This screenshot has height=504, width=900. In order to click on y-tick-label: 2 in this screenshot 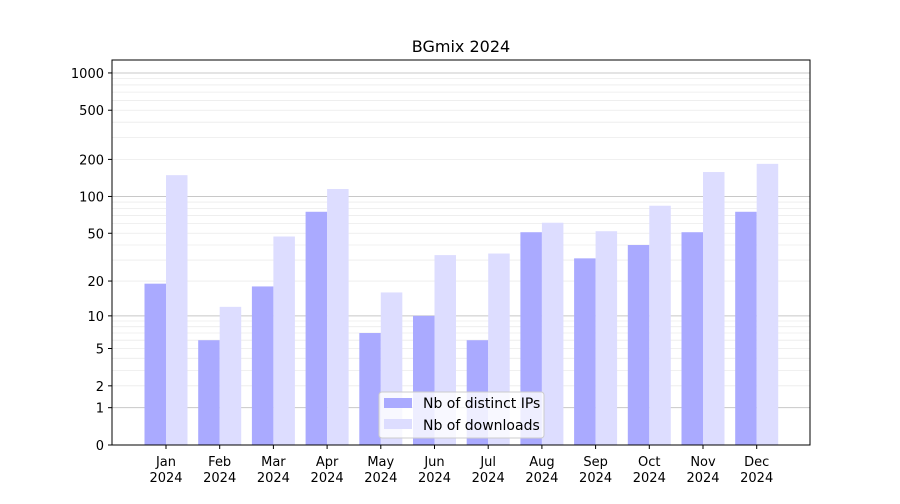, I will do `click(100, 387)`.